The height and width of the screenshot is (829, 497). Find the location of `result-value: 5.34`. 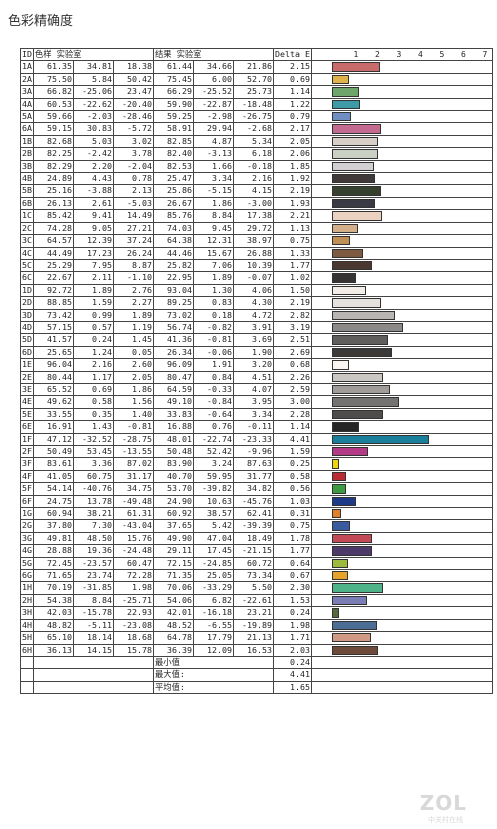

result-value: 5.34 is located at coordinates (253, 141).